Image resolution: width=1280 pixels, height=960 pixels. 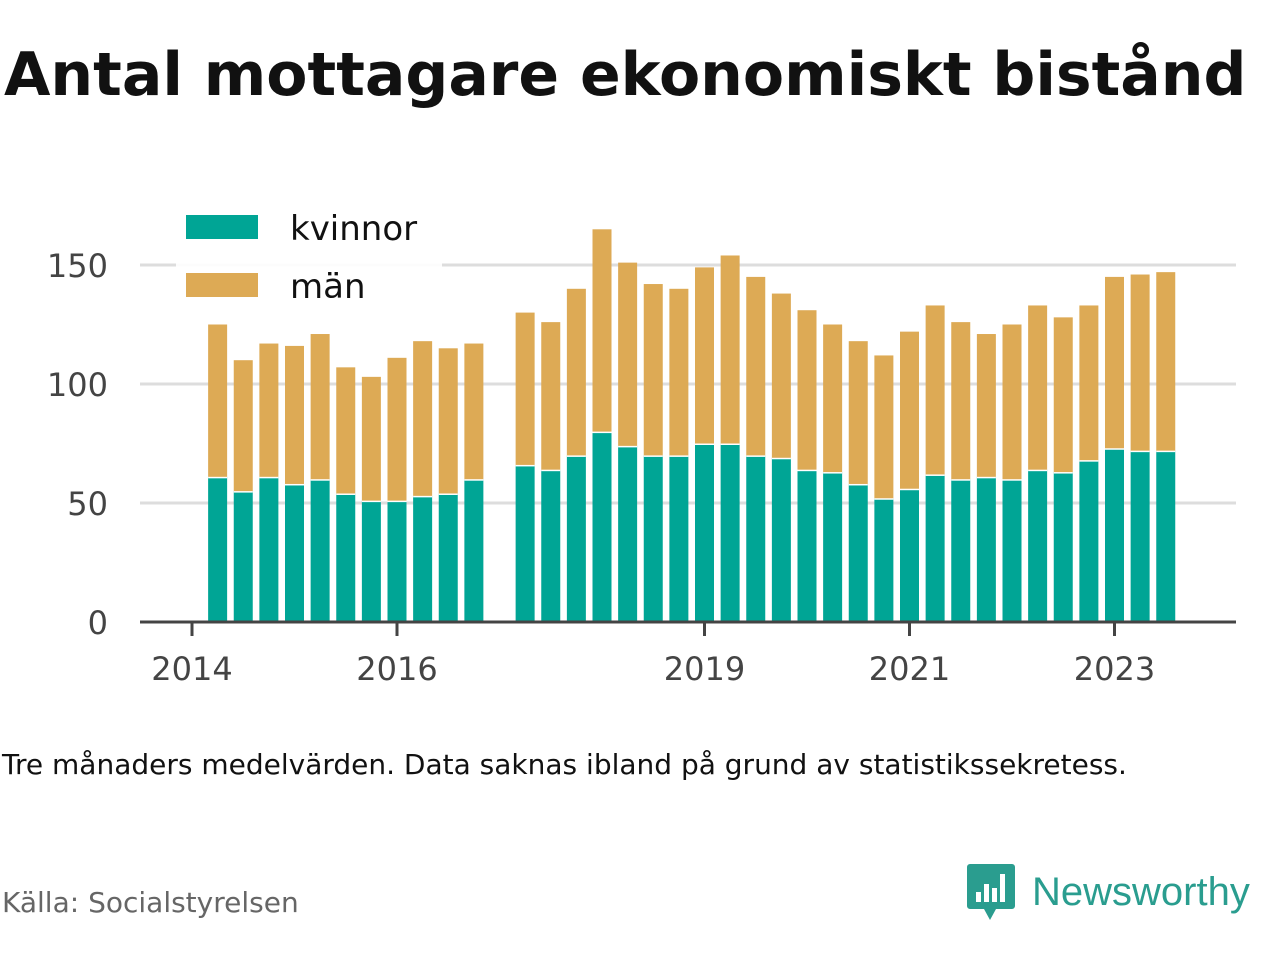 I want to click on legend-label-man: män, so click(x=328, y=287).